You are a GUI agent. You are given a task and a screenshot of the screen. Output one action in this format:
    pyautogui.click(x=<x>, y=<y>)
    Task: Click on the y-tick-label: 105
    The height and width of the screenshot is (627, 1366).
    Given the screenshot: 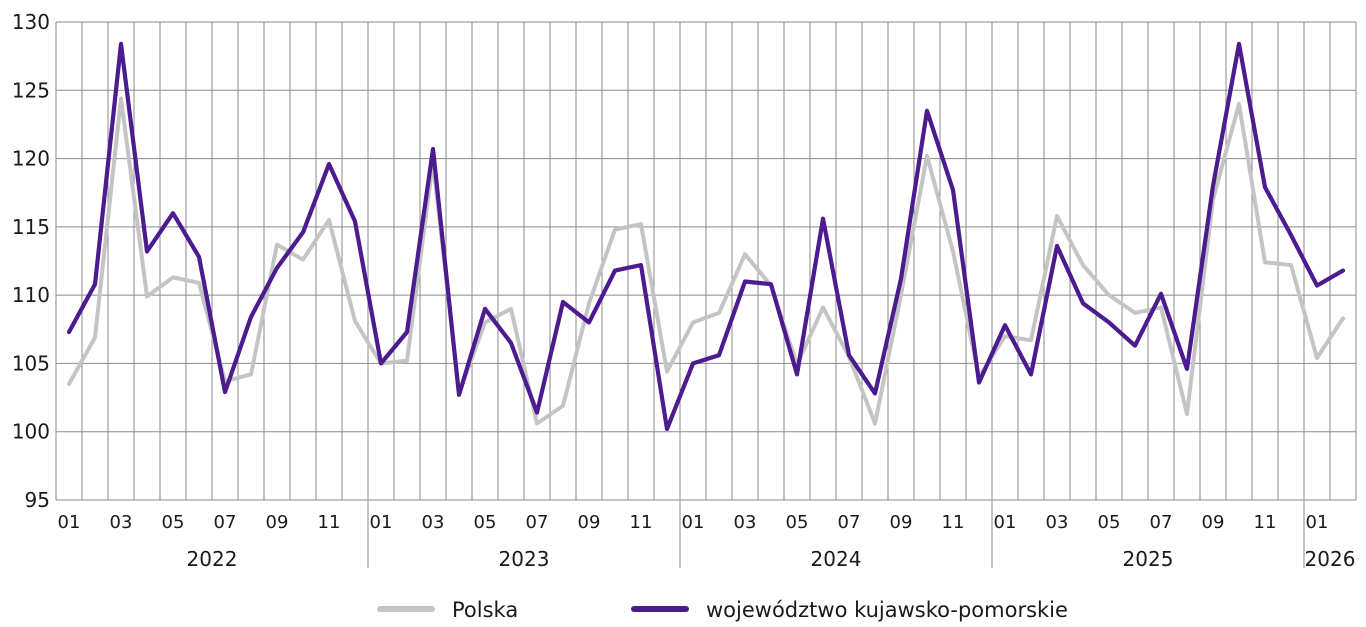 What is the action you would take?
    pyautogui.click(x=31, y=363)
    